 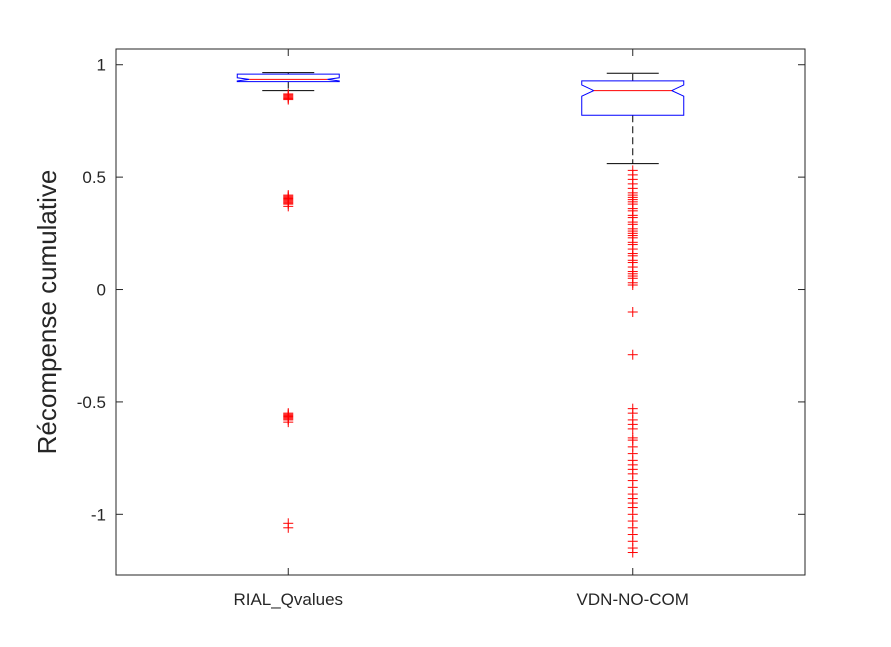 I want to click on x-tick-label: RIAL_Qvalues, so click(x=288, y=599).